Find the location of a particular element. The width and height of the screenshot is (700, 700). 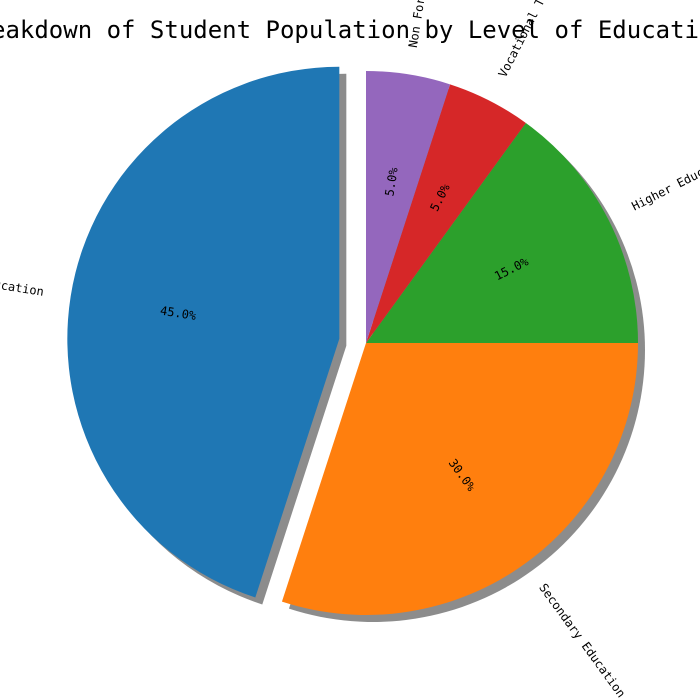

slice-higher-education is located at coordinates (502, 232).